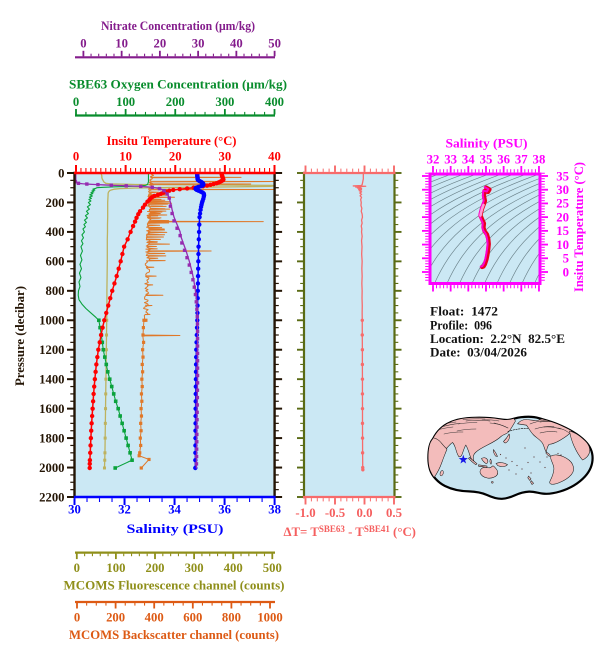 This screenshot has width=609, height=663. Describe the element at coordinates (51, 438) in the screenshot. I see `svg-text: 1800` at that location.